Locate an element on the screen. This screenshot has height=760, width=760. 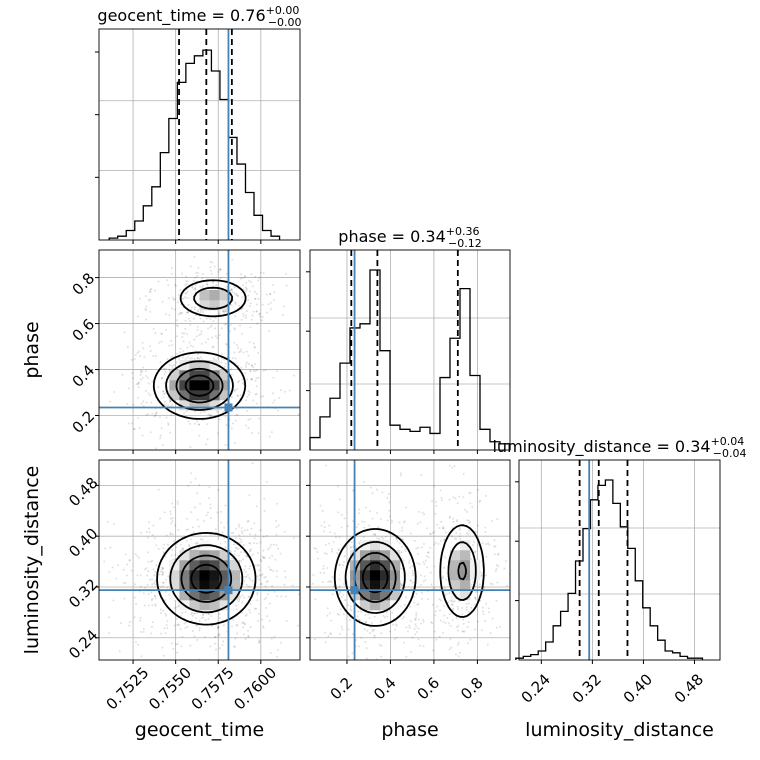
y-tick-label: 0.4 is located at coordinates (84, 376).